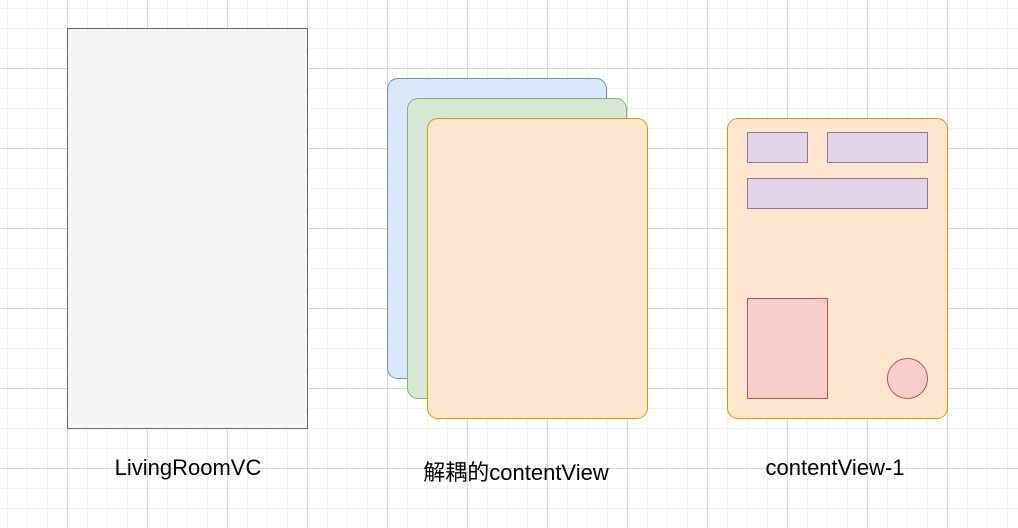 This screenshot has width=1018, height=528. Describe the element at coordinates (877, 147) in the screenshot. I see `subview-wide-purple` at that location.